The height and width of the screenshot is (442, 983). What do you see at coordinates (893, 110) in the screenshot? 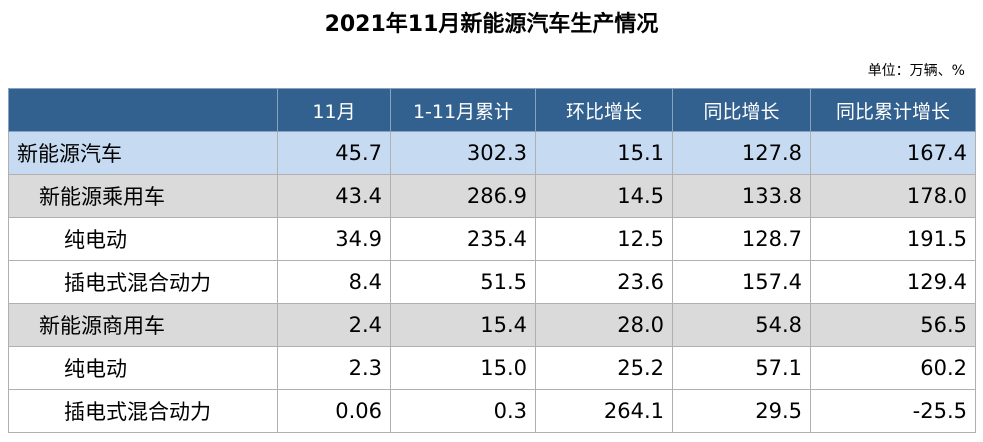
I see `column-header: 同比累计增长` at bounding box center [893, 110].